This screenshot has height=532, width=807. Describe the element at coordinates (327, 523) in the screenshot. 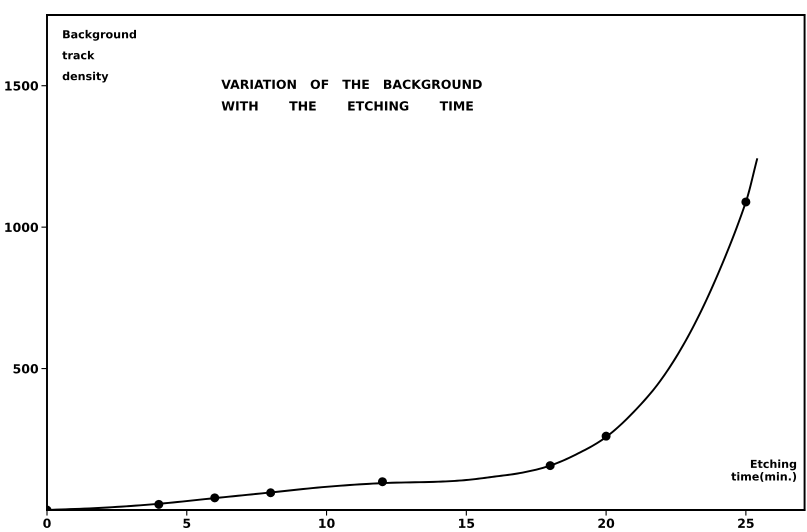

I see `x-tick-label: 10` at that location.